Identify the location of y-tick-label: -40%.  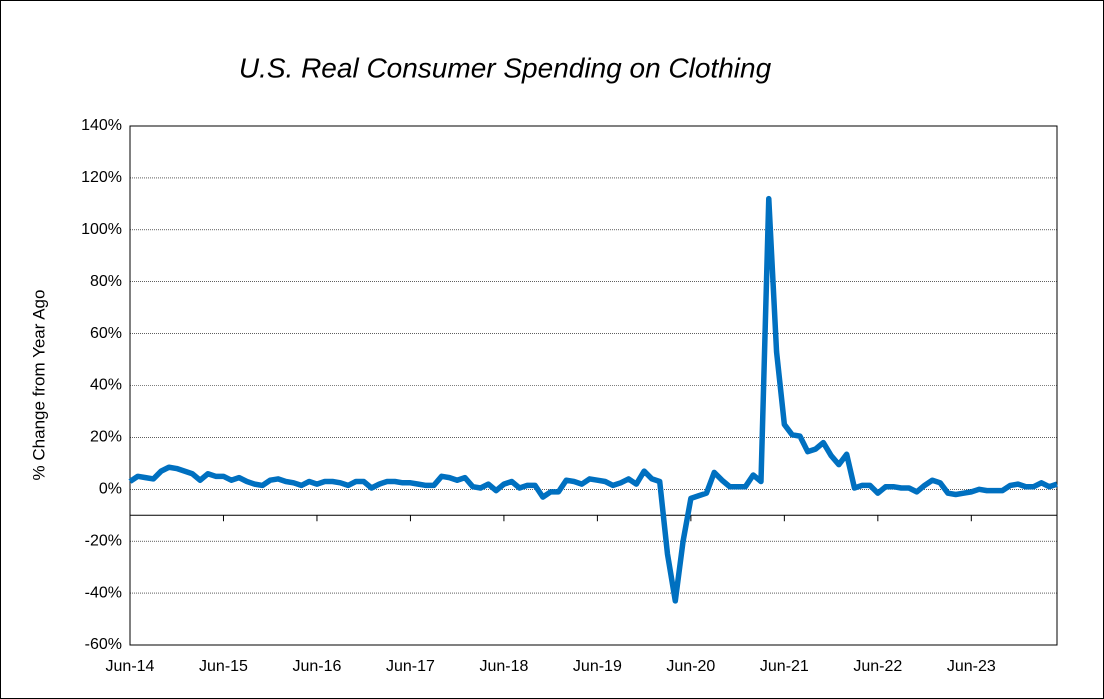
(103, 592).